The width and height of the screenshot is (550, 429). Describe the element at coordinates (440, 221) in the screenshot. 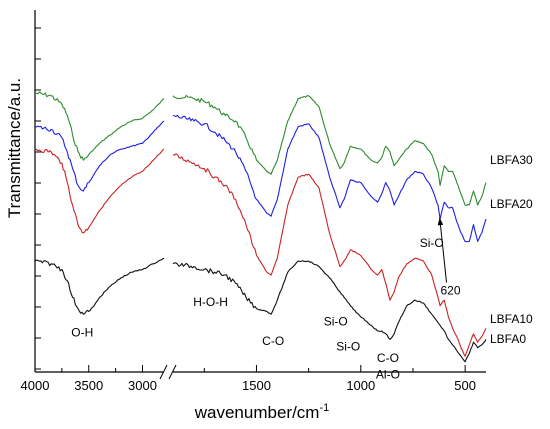

I see `arrow-620-head` at that location.